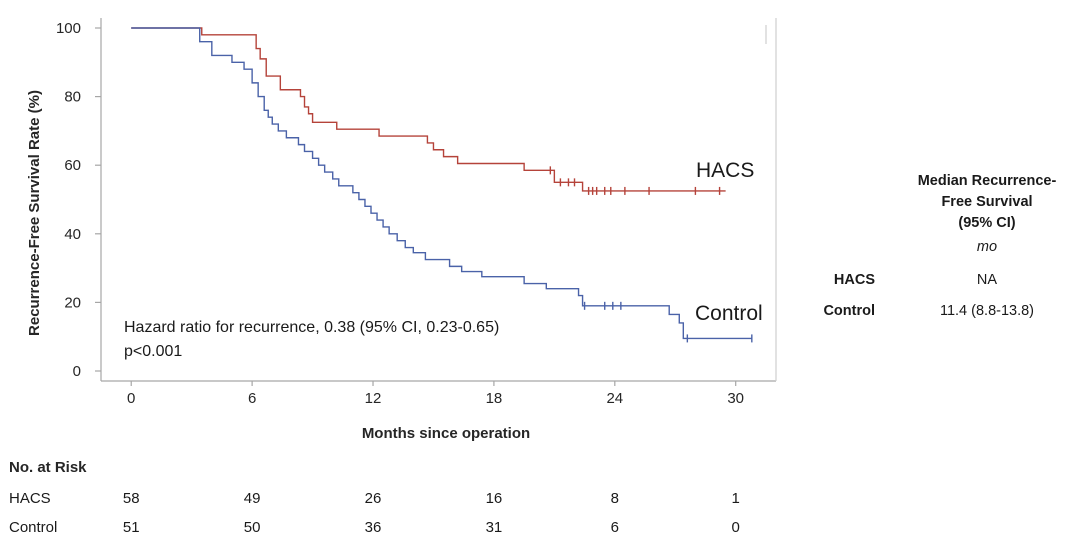  I want to click on at-risk-value: 26, so click(373, 498).